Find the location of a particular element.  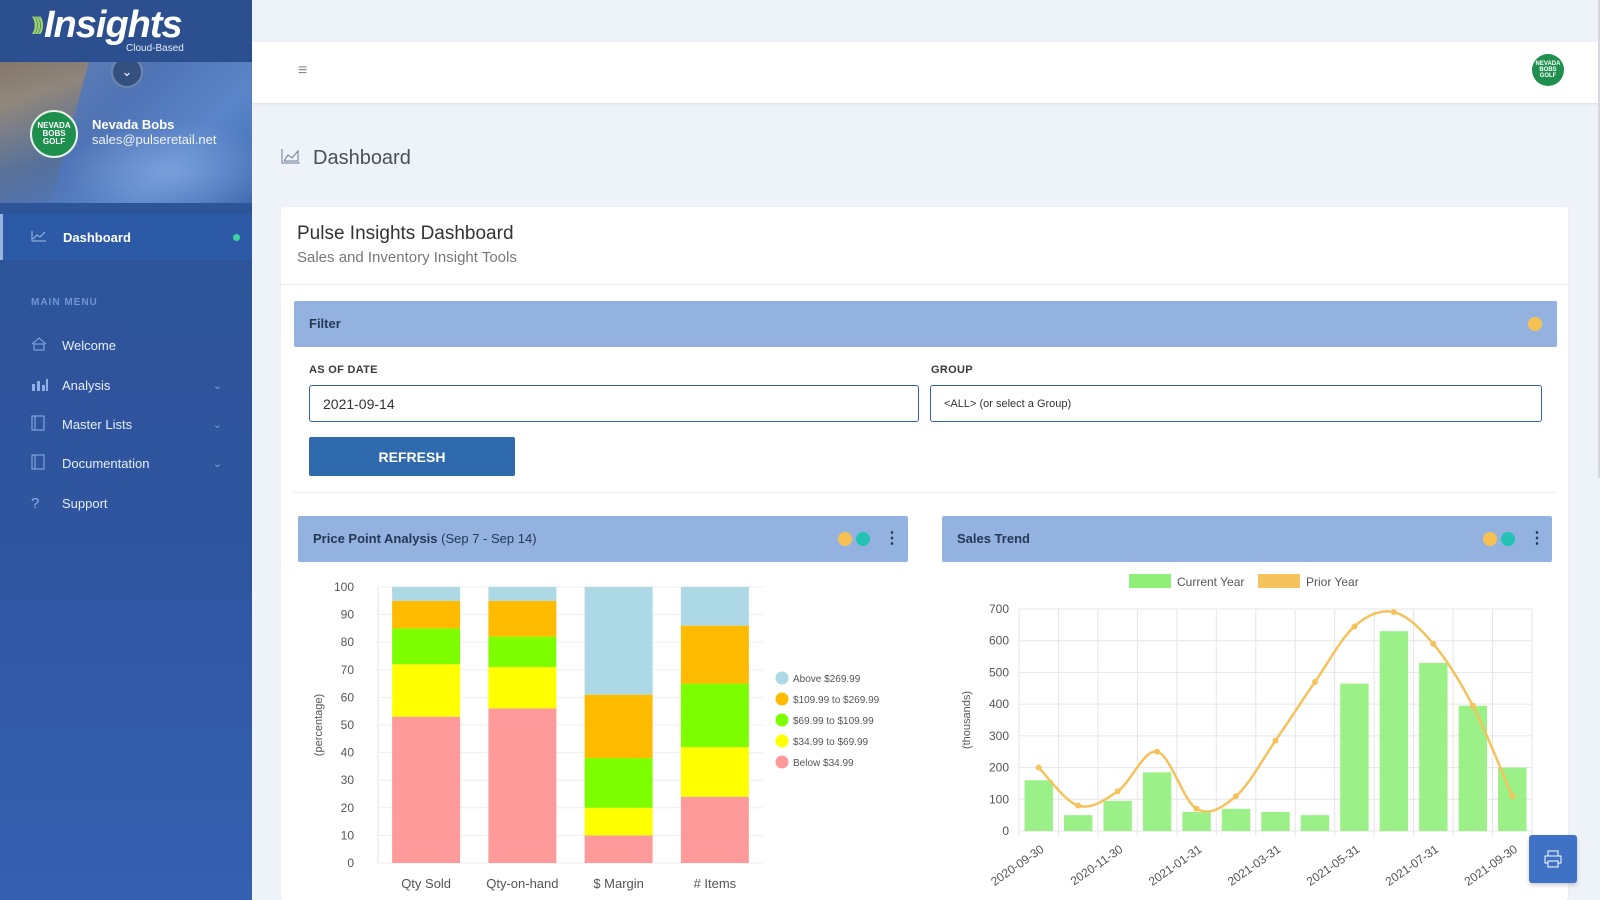

legend-label: Below $34.99 is located at coordinates (823, 763).